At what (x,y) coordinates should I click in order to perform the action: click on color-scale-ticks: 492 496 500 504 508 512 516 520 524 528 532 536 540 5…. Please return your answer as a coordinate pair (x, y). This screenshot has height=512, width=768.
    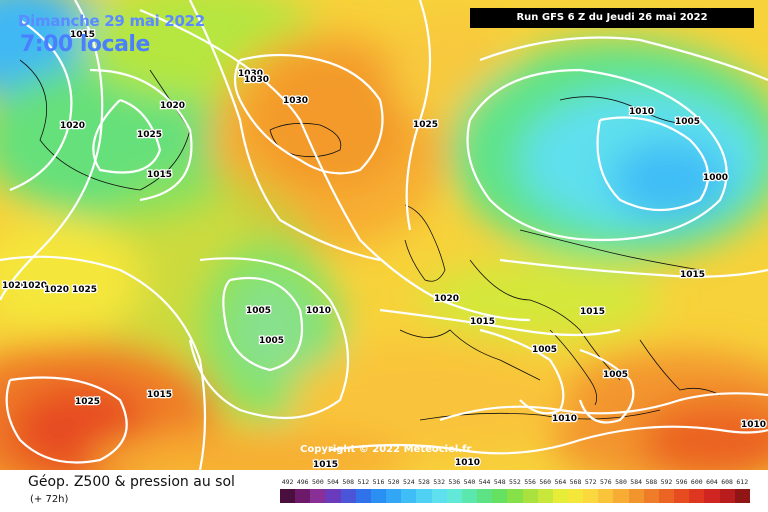
    Looking at the image, I should click on (515, 483).